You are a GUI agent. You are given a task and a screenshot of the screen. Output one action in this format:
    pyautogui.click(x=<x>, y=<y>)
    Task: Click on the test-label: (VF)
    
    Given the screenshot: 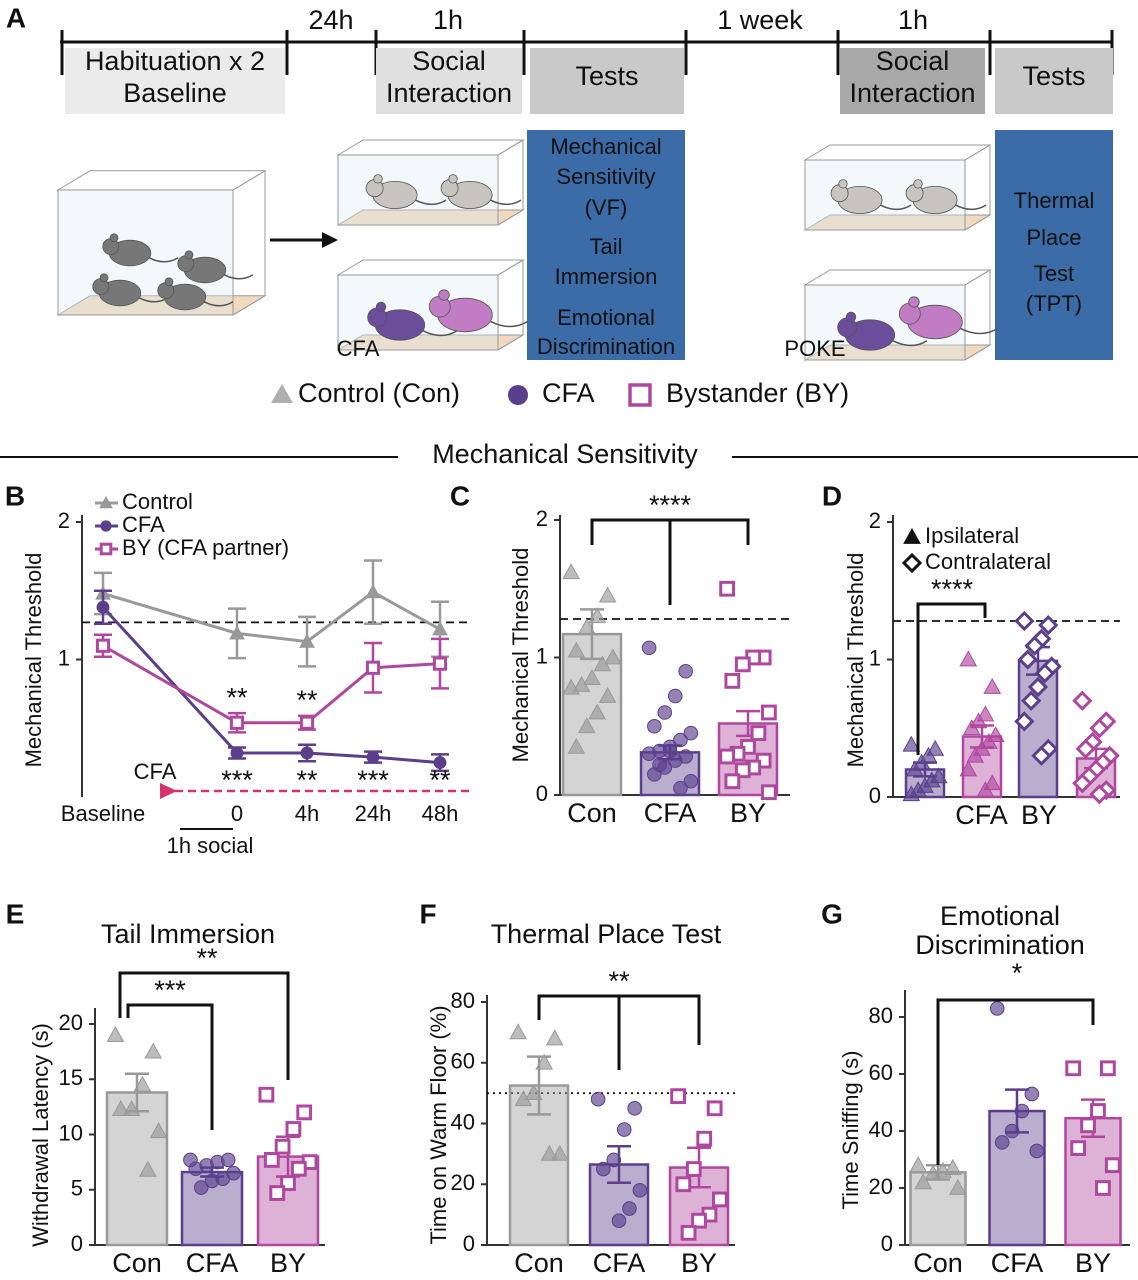 What is the action you would take?
    pyautogui.click(x=606, y=207)
    